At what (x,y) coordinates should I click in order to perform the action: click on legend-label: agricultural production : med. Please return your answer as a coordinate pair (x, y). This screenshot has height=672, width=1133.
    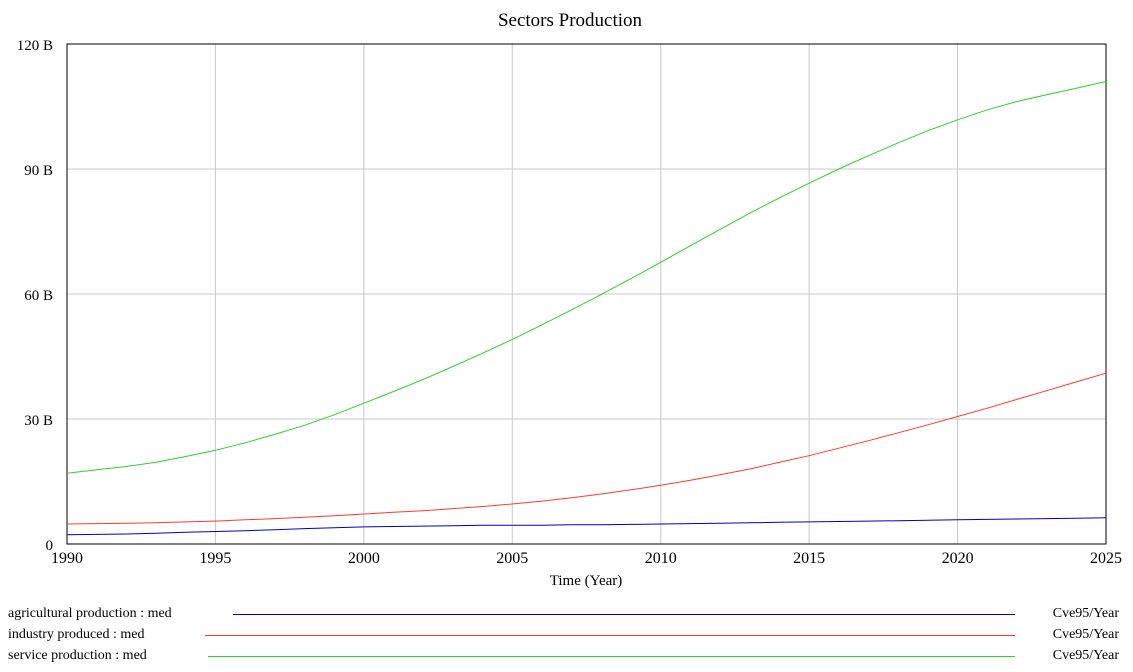
    Looking at the image, I should click on (90, 613).